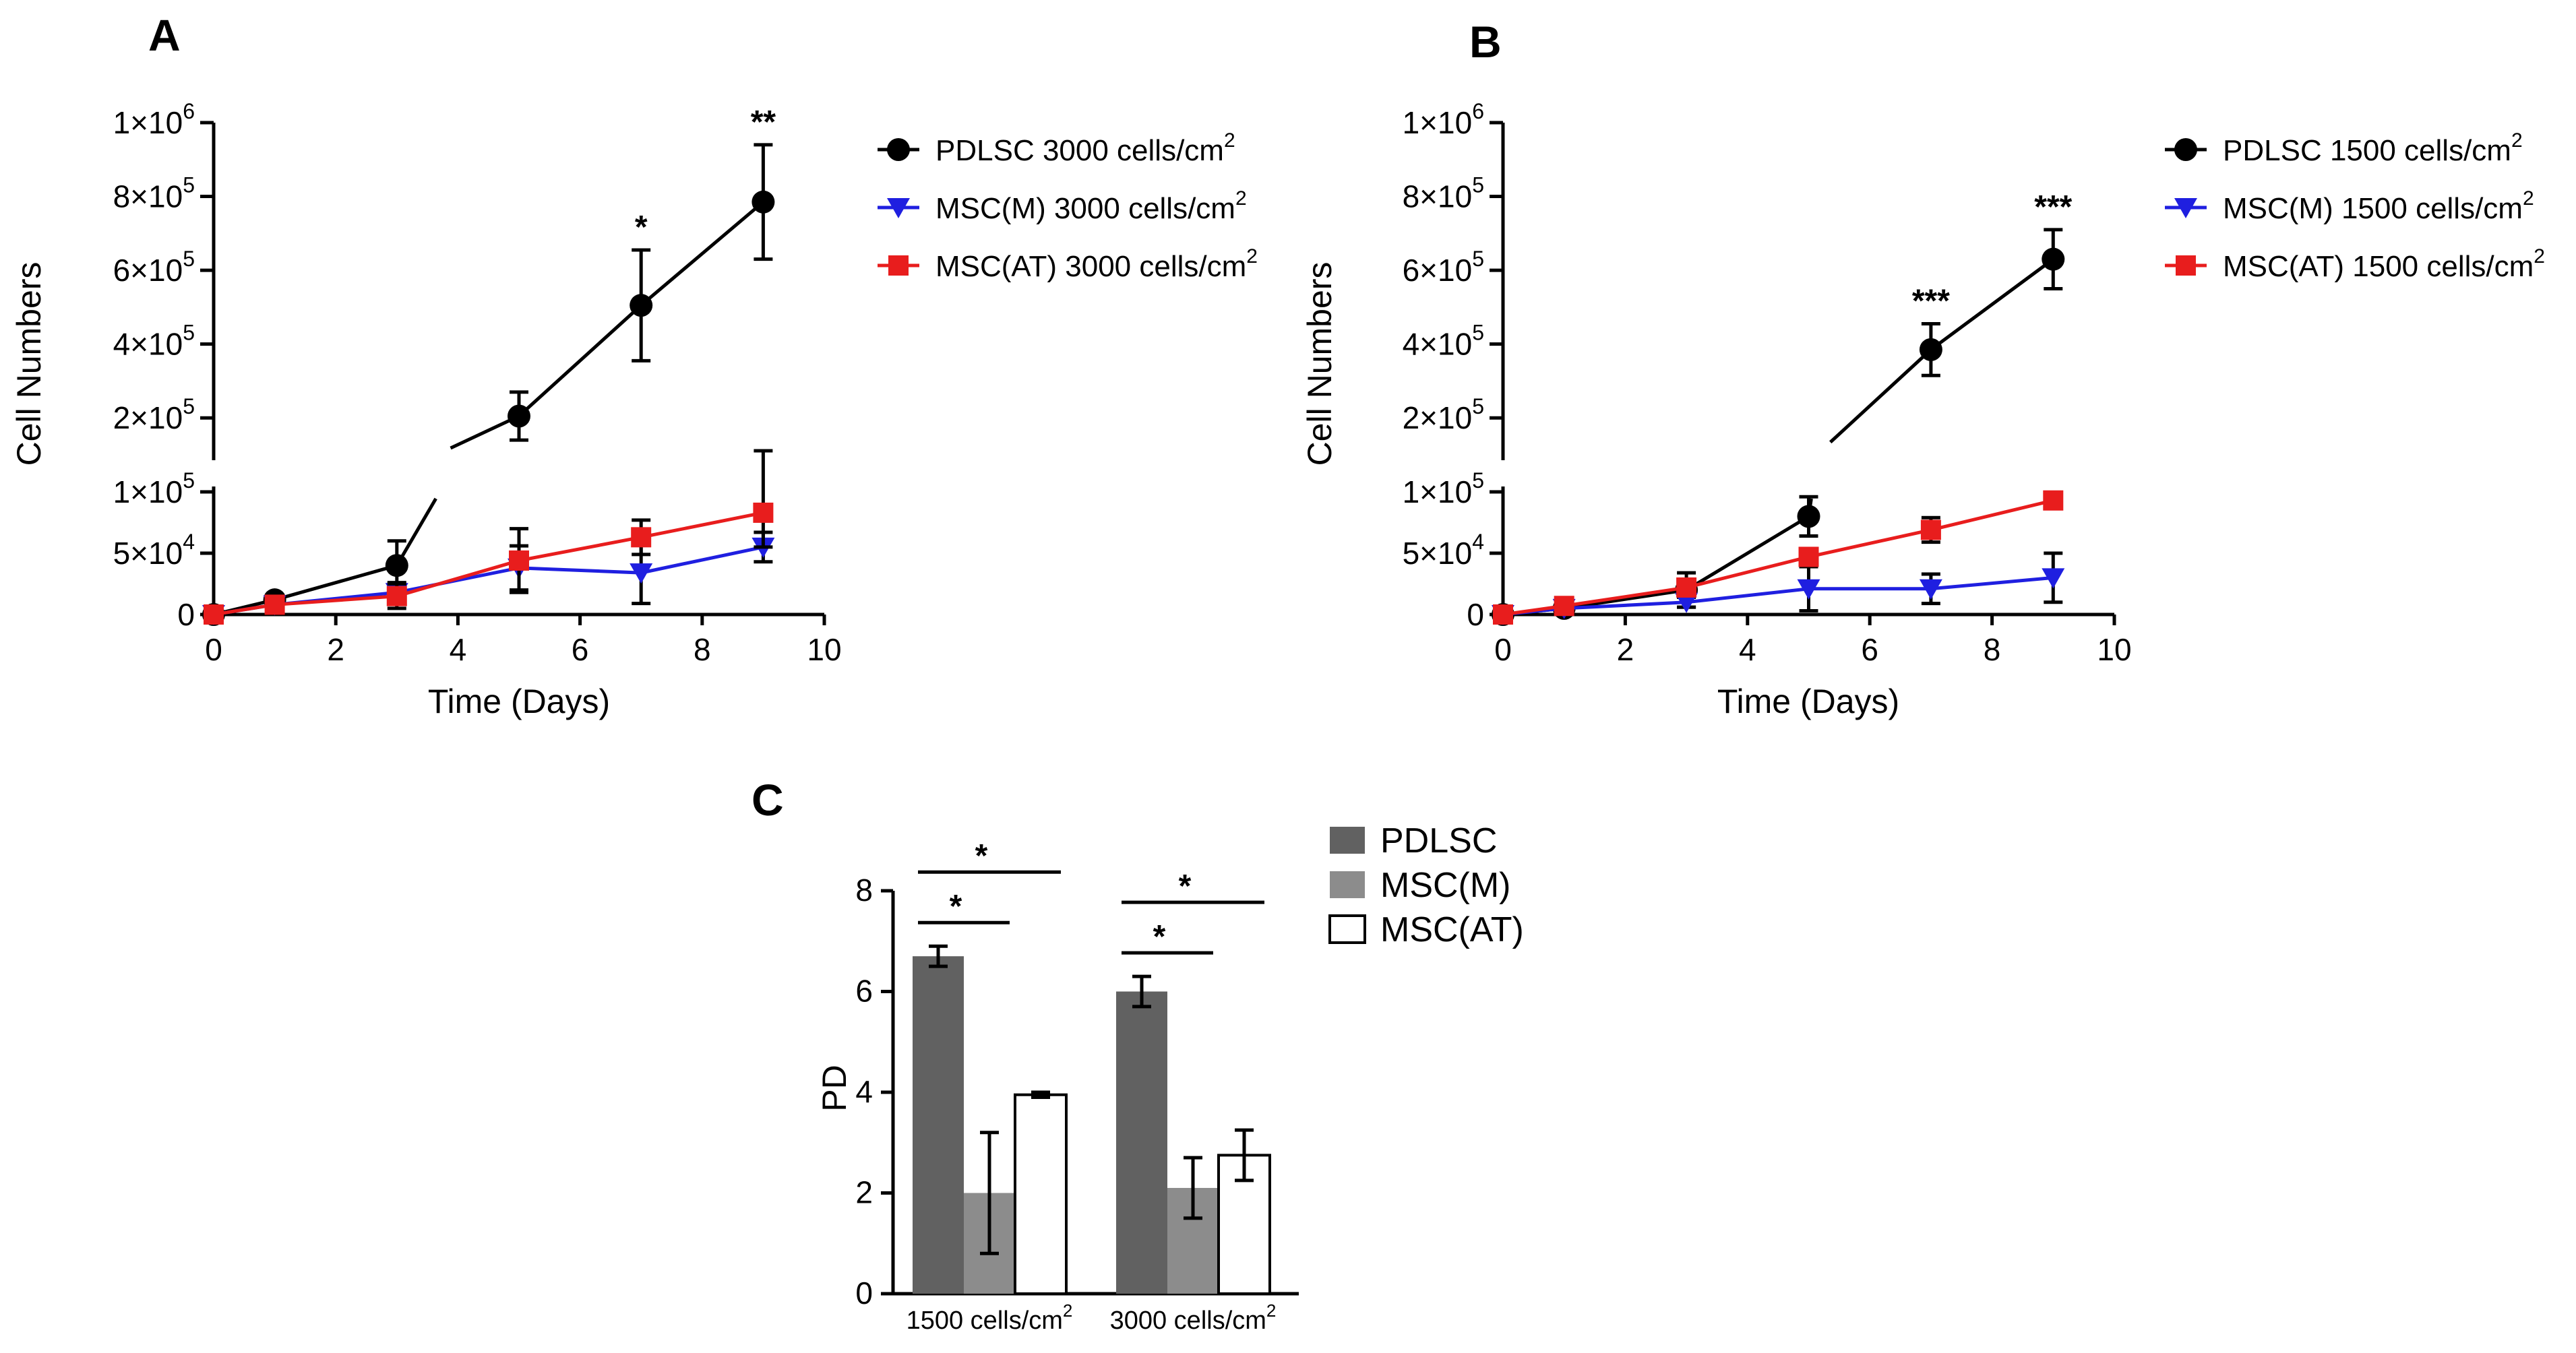 The image size is (2576, 1353). I want to click on significance-marker: ***, so click(2053, 207).